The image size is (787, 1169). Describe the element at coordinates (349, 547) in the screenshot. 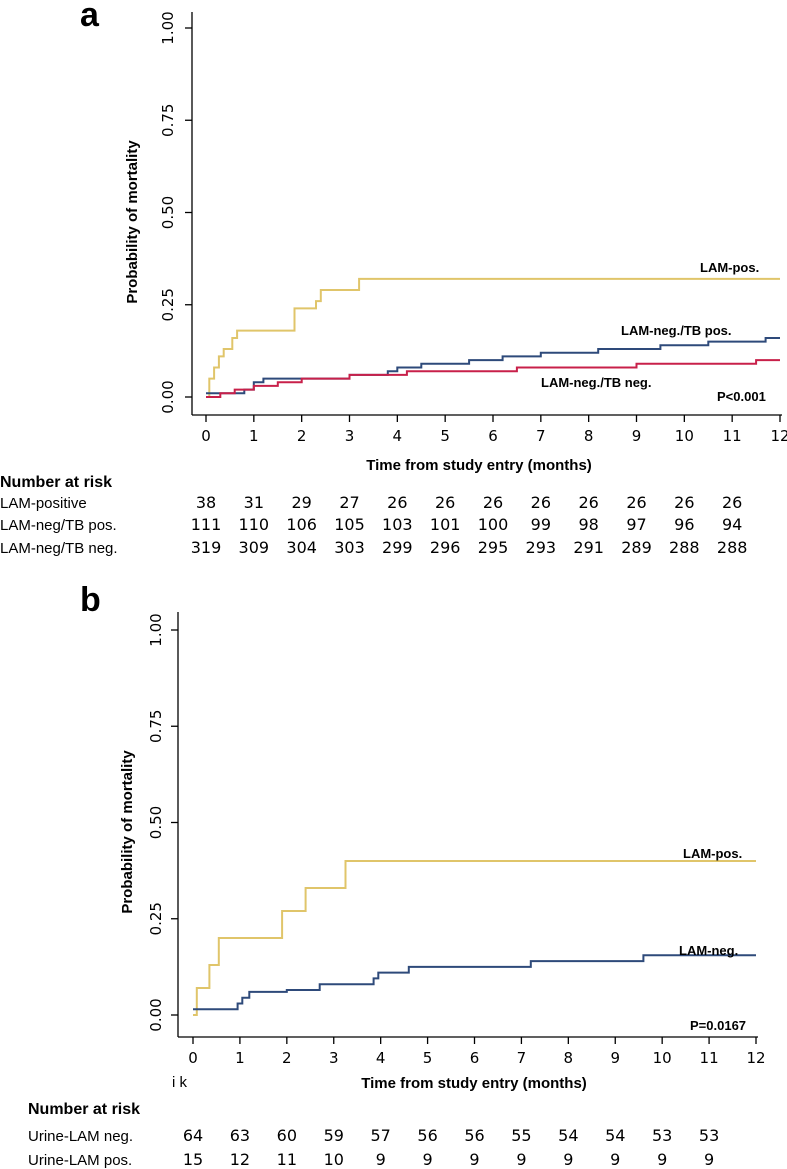

I see `panel-a-risk-value: 303` at that location.